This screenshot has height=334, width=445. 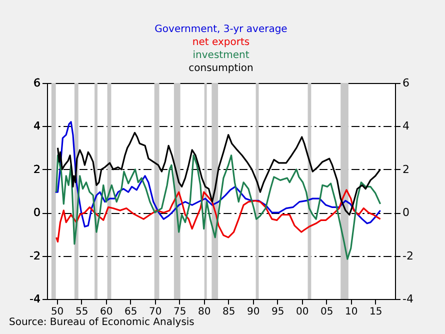 What do you see at coordinates (327, 312) in the screenshot?
I see `x-tick-label: 05` at bounding box center [327, 312].